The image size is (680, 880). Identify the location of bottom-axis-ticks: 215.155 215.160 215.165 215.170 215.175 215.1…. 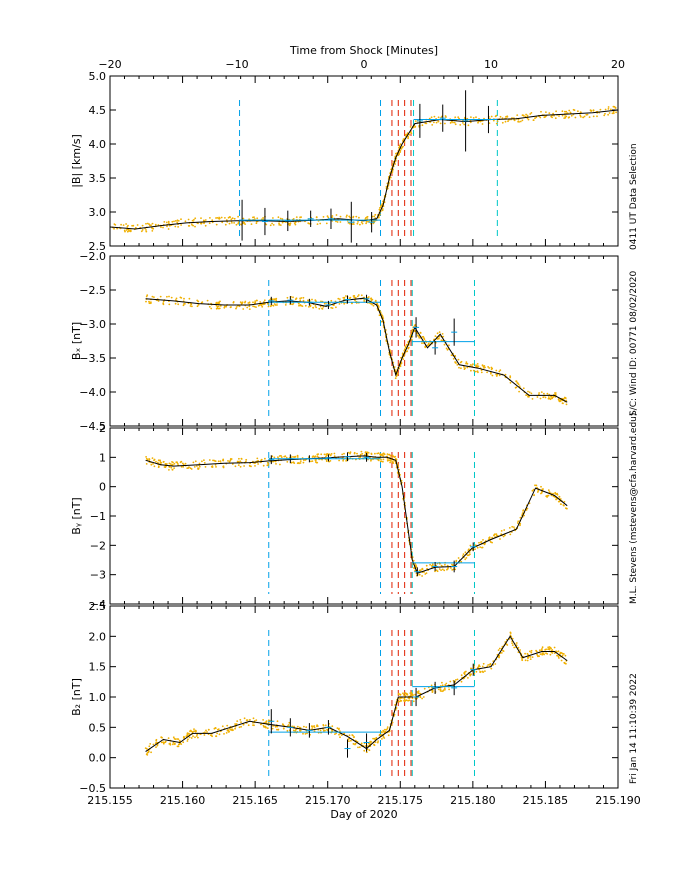
(364, 800).